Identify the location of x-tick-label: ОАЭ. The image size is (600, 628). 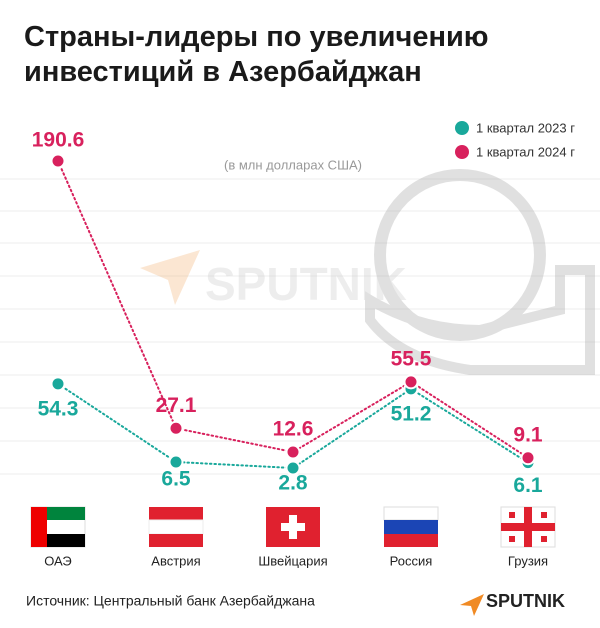
(58, 560).